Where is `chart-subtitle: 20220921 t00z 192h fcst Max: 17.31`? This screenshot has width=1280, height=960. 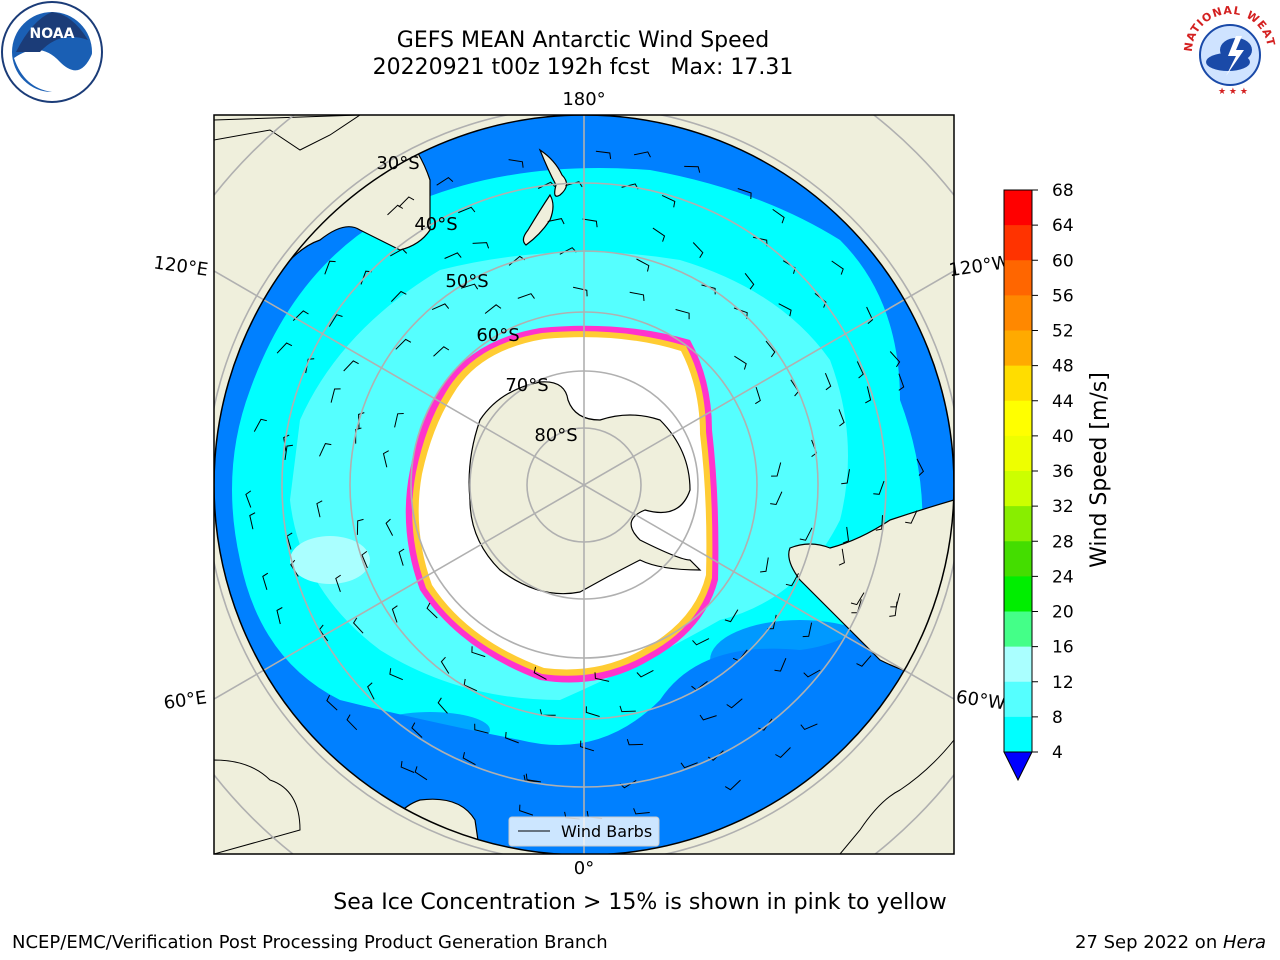 chart-subtitle: 20220921 t00z 192h fcst Max: 17.31 is located at coordinates (583, 67).